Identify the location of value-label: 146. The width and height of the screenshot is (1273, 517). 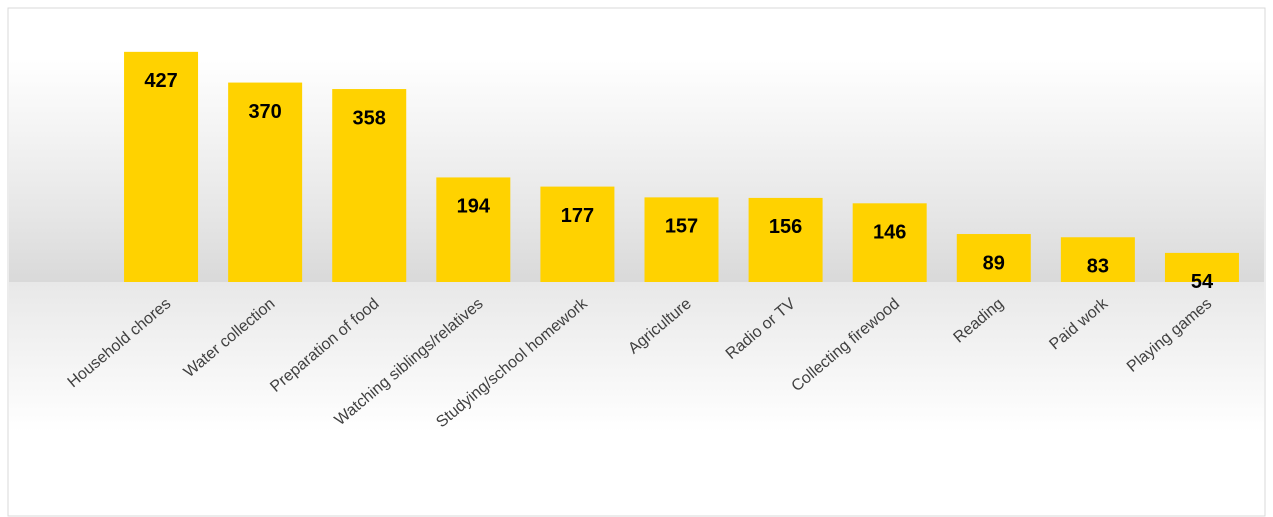
(889, 233).